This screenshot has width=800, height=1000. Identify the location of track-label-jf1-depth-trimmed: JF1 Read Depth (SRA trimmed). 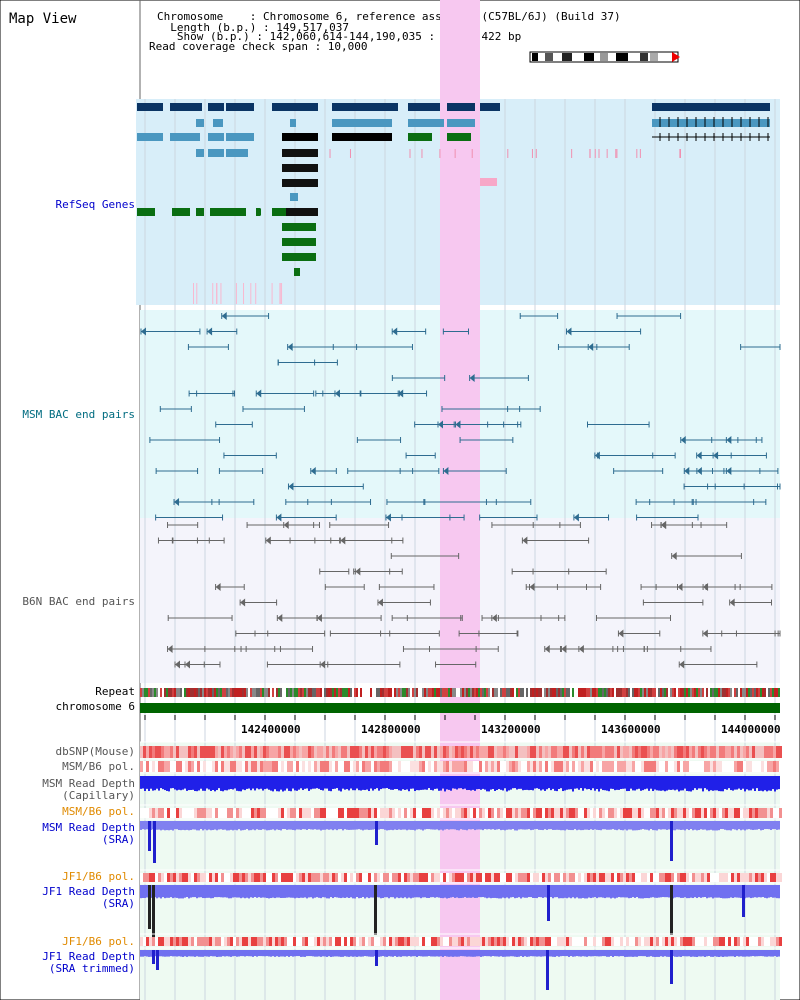
(88, 962).